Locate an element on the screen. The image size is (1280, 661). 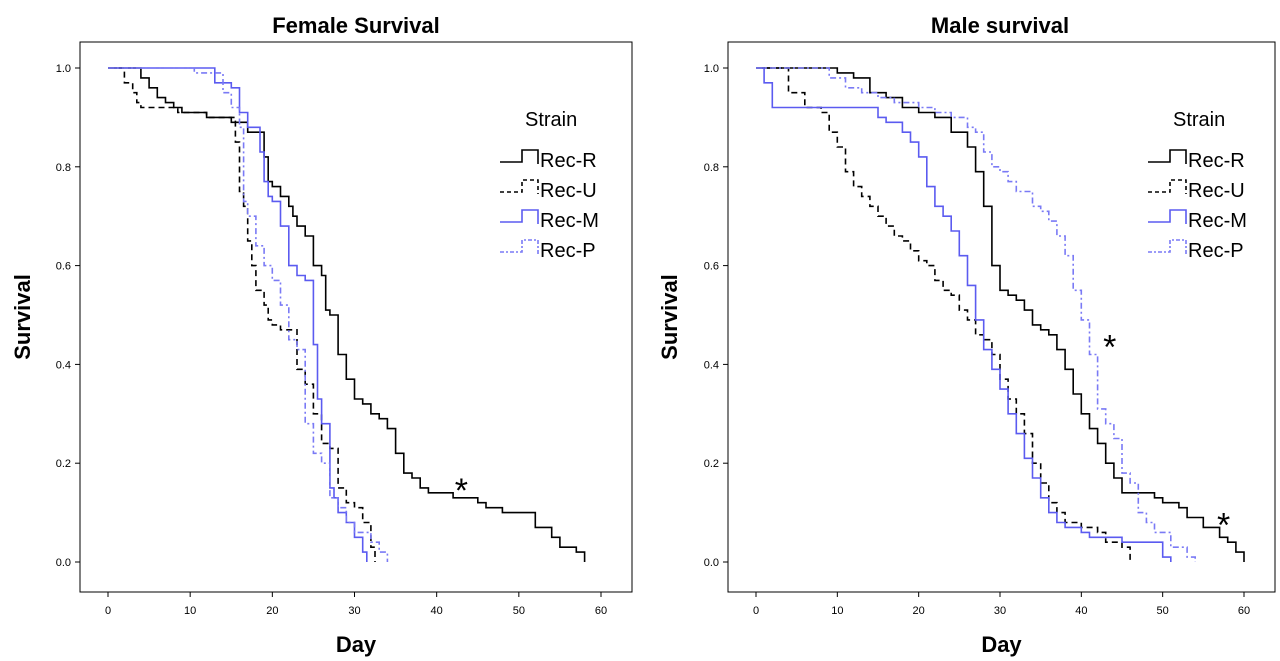
chart-title: Female Survival is located at coordinates (356, 25).